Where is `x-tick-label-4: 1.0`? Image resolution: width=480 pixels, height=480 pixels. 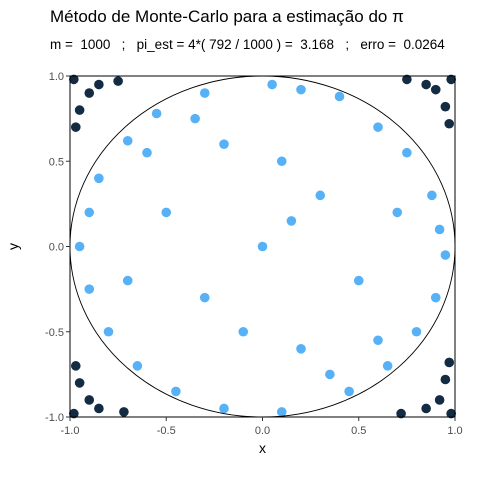 x-tick-label-4: 1.0 is located at coordinates (454, 431).